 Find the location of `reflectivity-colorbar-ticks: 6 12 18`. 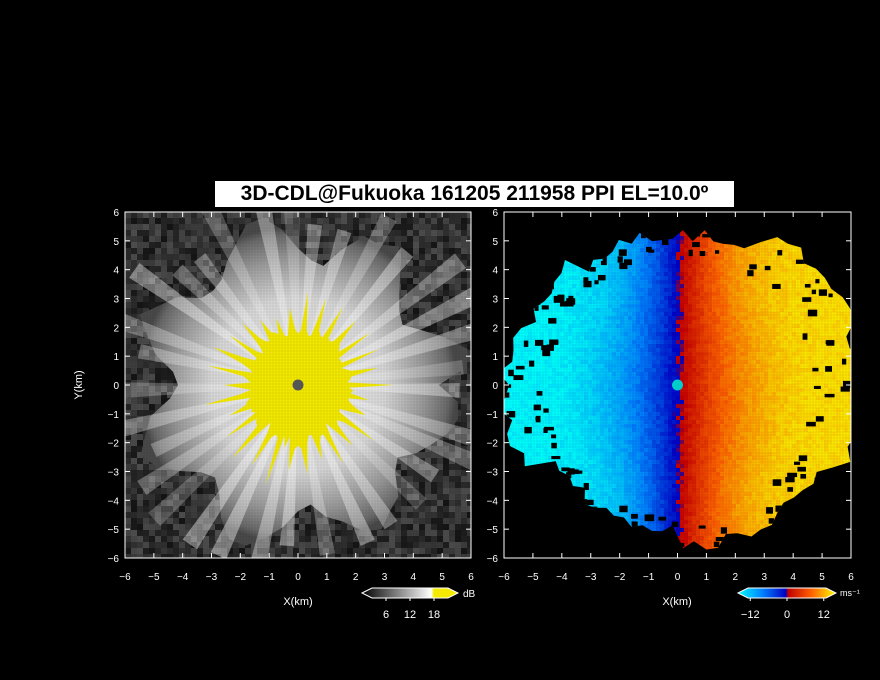

reflectivity-colorbar-ticks: 6 12 18 is located at coordinates (411, 609).